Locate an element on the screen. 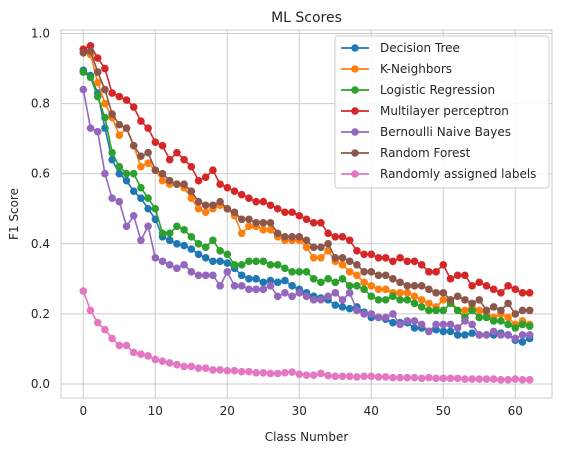 This screenshot has width=564, height=453. y-tick-label: 0.2 is located at coordinates (40, 314).